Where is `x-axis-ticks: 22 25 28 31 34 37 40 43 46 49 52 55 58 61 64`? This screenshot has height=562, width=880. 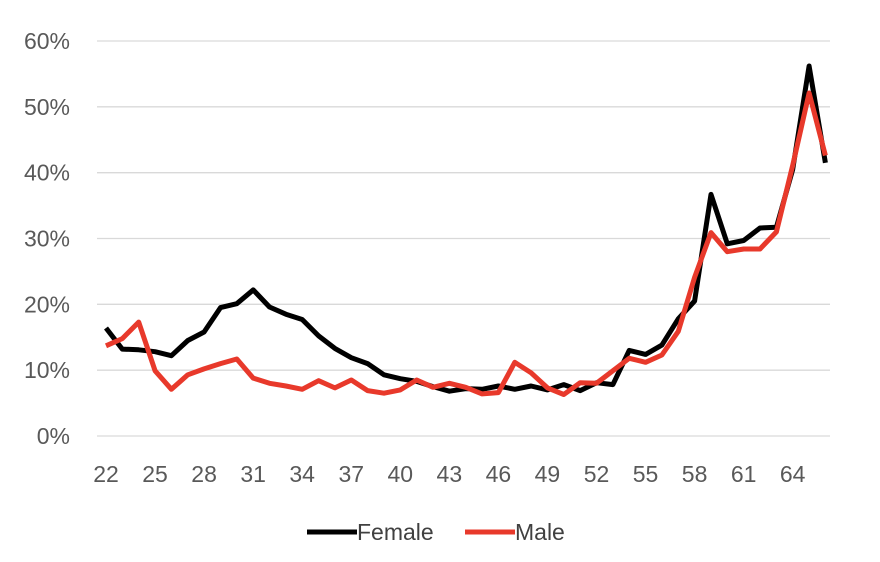 x-axis-ticks: 22 25 28 31 34 37 40 43 46 49 52 55 58 61 64 is located at coordinates (449, 474).